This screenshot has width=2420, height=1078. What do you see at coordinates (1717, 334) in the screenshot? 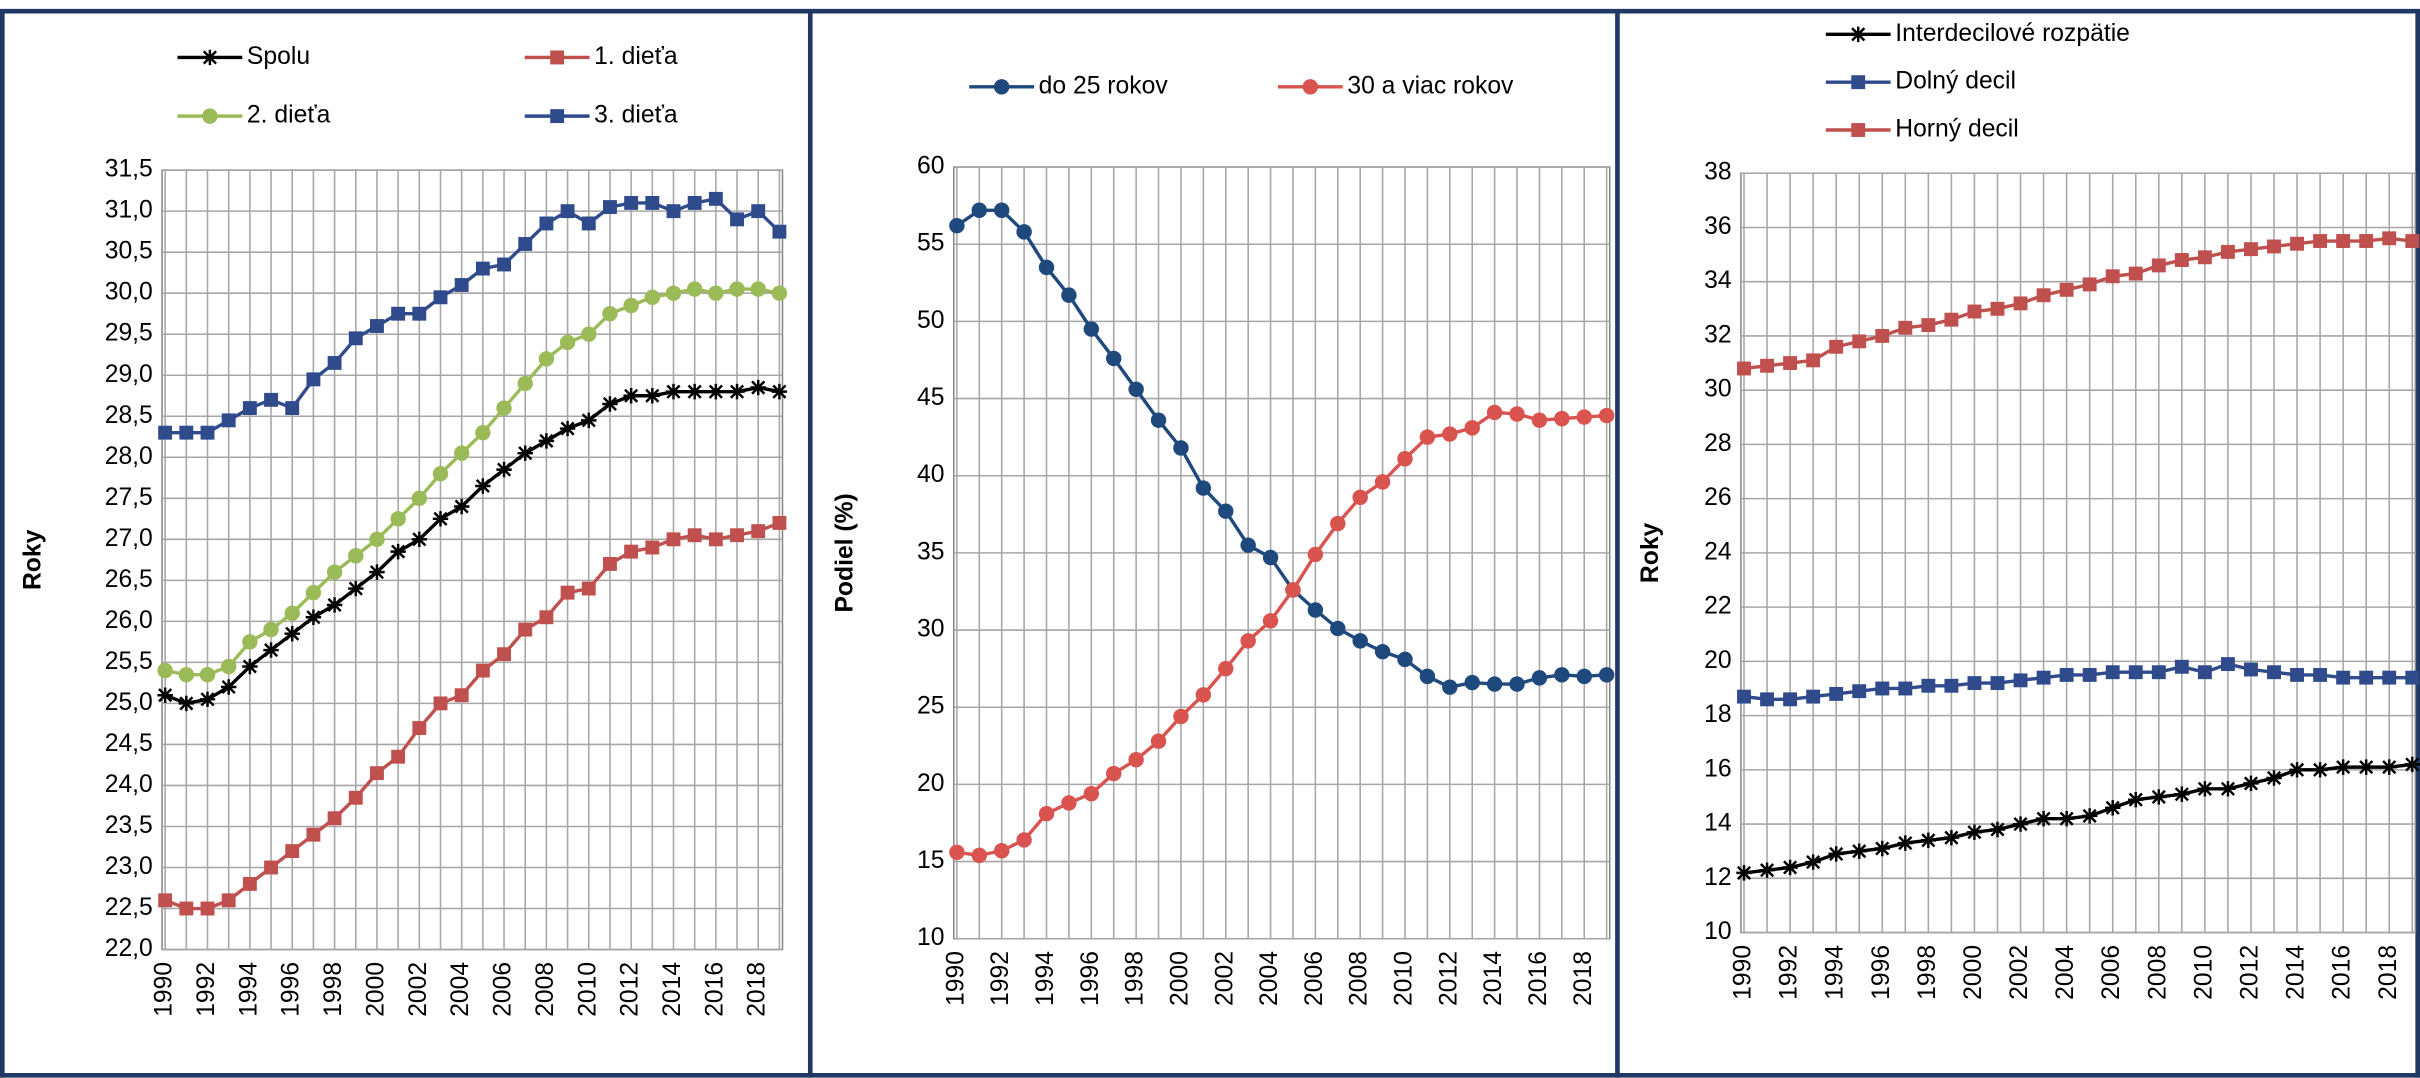
I see `y-tick-label: 32` at bounding box center [1717, 334].